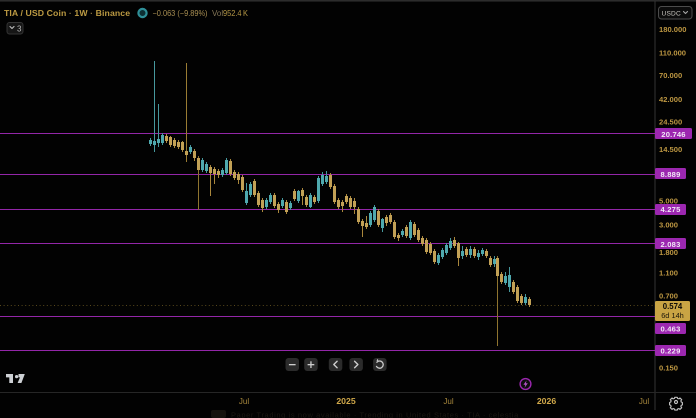 This screenshot has height=418, width=696. What do you see at coordinates (67, 13) in the screenshot?
I see `svg-text: TIA / USD Coin · 1W · Binance` at bounding box center [67, 13].